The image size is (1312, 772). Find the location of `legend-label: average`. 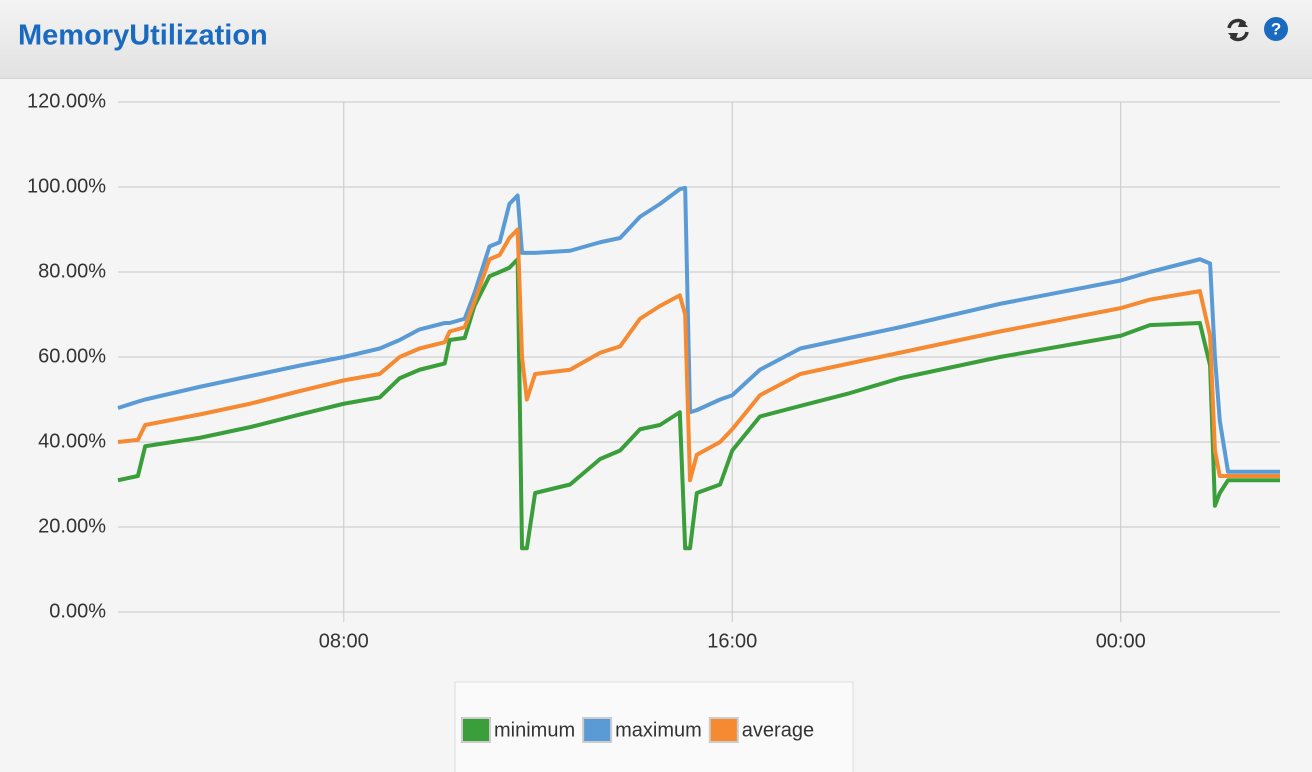

legend-label: average is located at coordinates (778, 730).